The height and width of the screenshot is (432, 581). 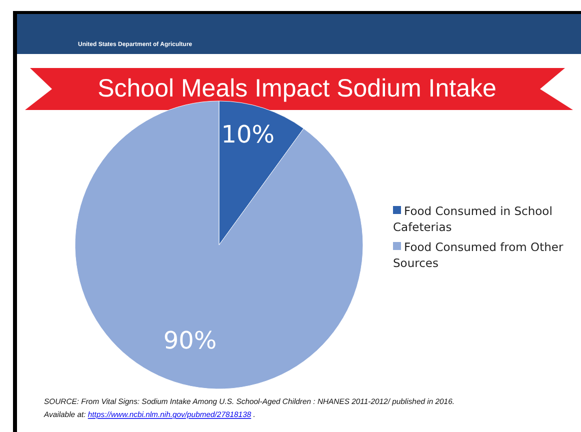 I want to click on legend-label: Food Consumed from Other Sources, so click(x=478, y=255).